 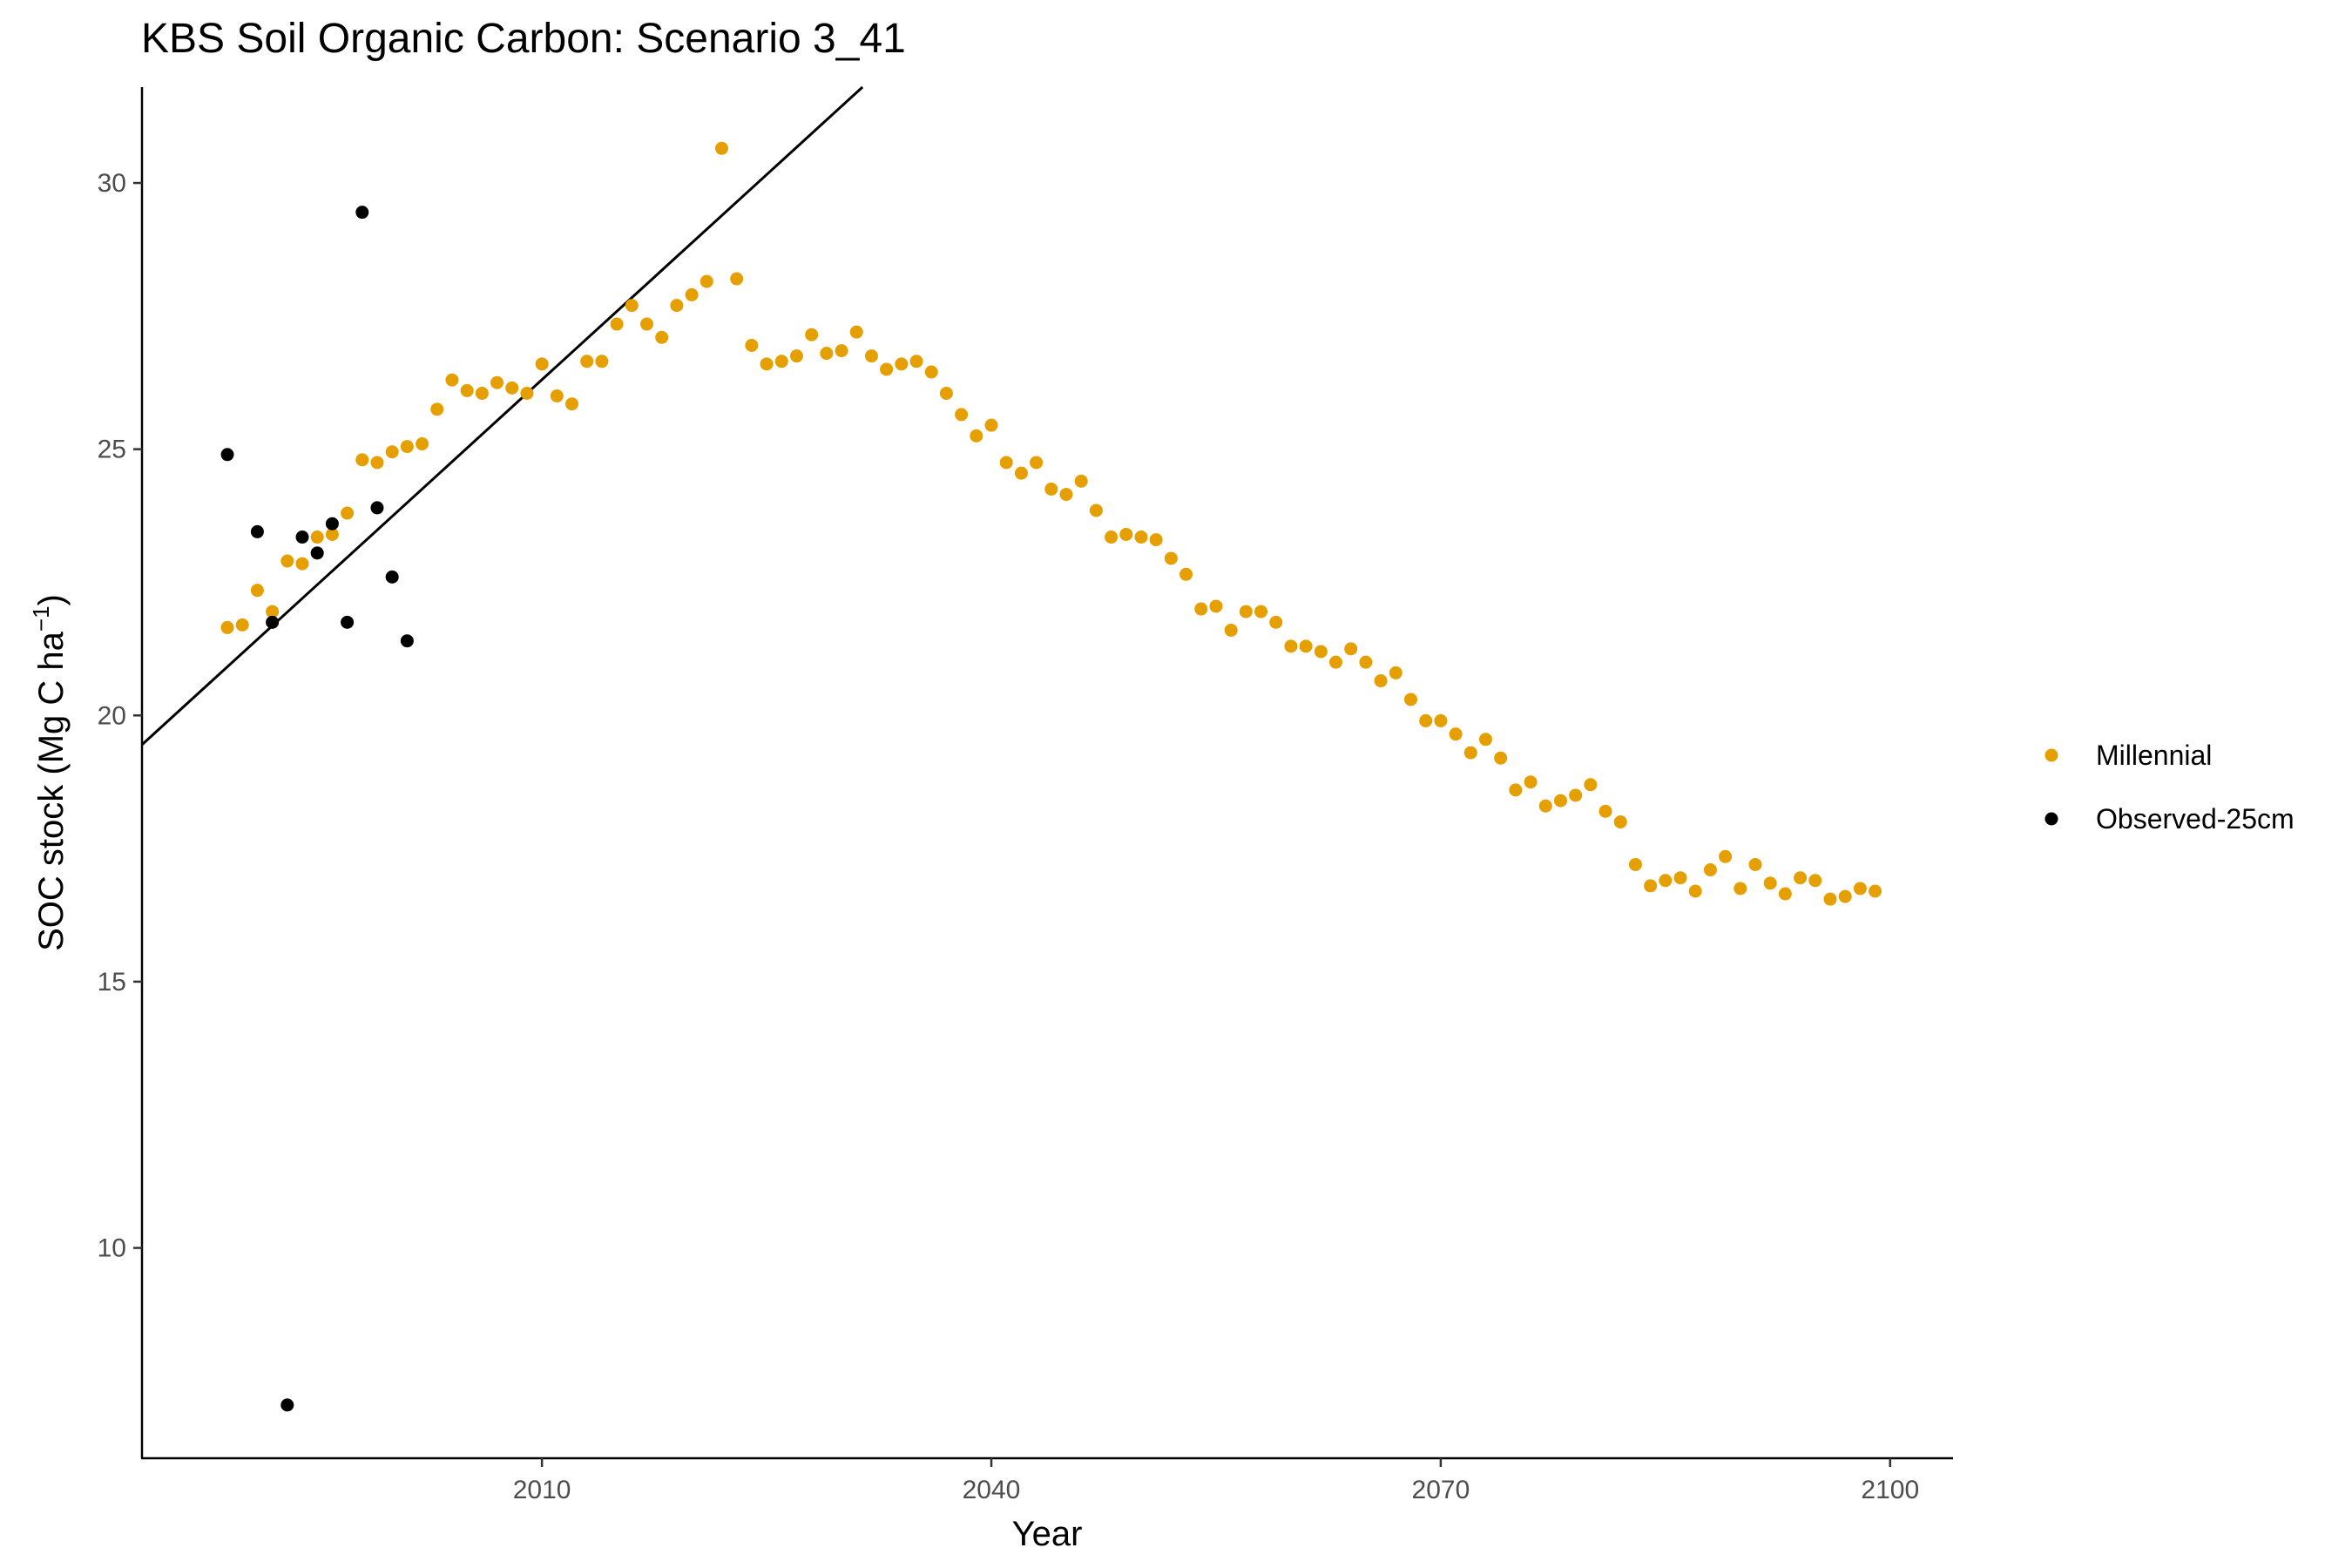 What do you see at coordinates (112, 183) in the screenshot?
I see `y-tick-label: 30` at bounding box center [112, 183].